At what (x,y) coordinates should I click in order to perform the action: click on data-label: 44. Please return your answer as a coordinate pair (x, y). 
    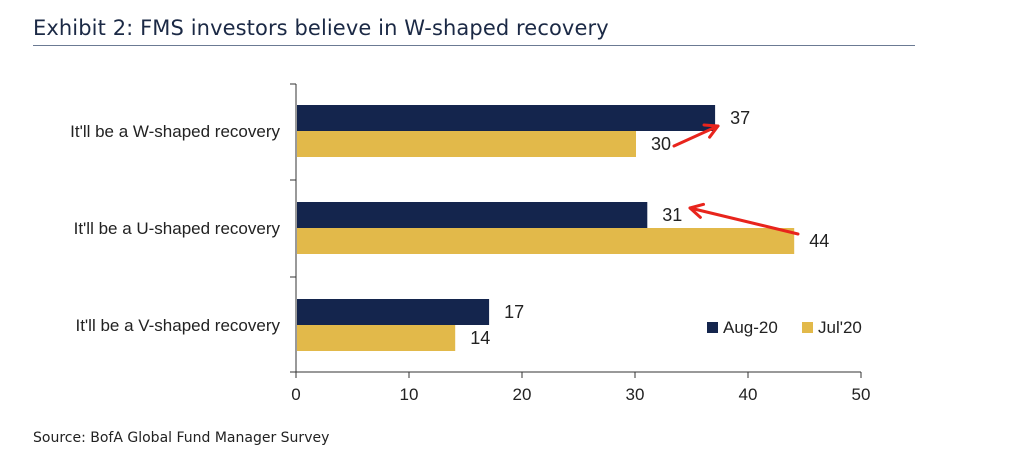
    Looking at the image, I should click on (819, 241).